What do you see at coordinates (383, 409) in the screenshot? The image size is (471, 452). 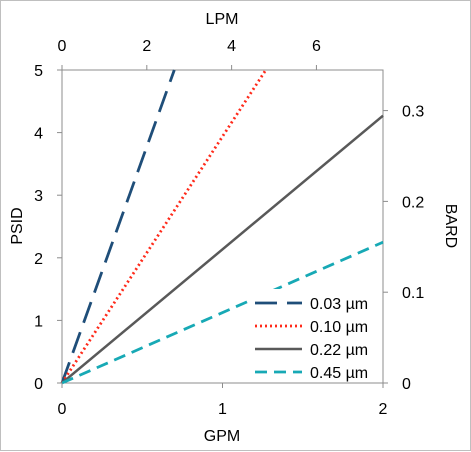 I see `x-tick-label: 2` at bounding box center [383, 409].